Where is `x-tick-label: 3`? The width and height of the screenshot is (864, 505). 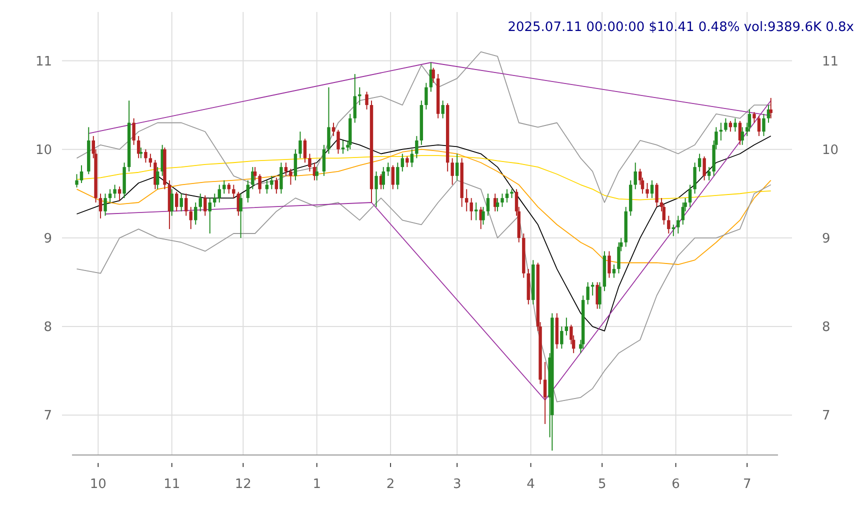 x-tick-label: 3 is located at coordinates (457, 484).